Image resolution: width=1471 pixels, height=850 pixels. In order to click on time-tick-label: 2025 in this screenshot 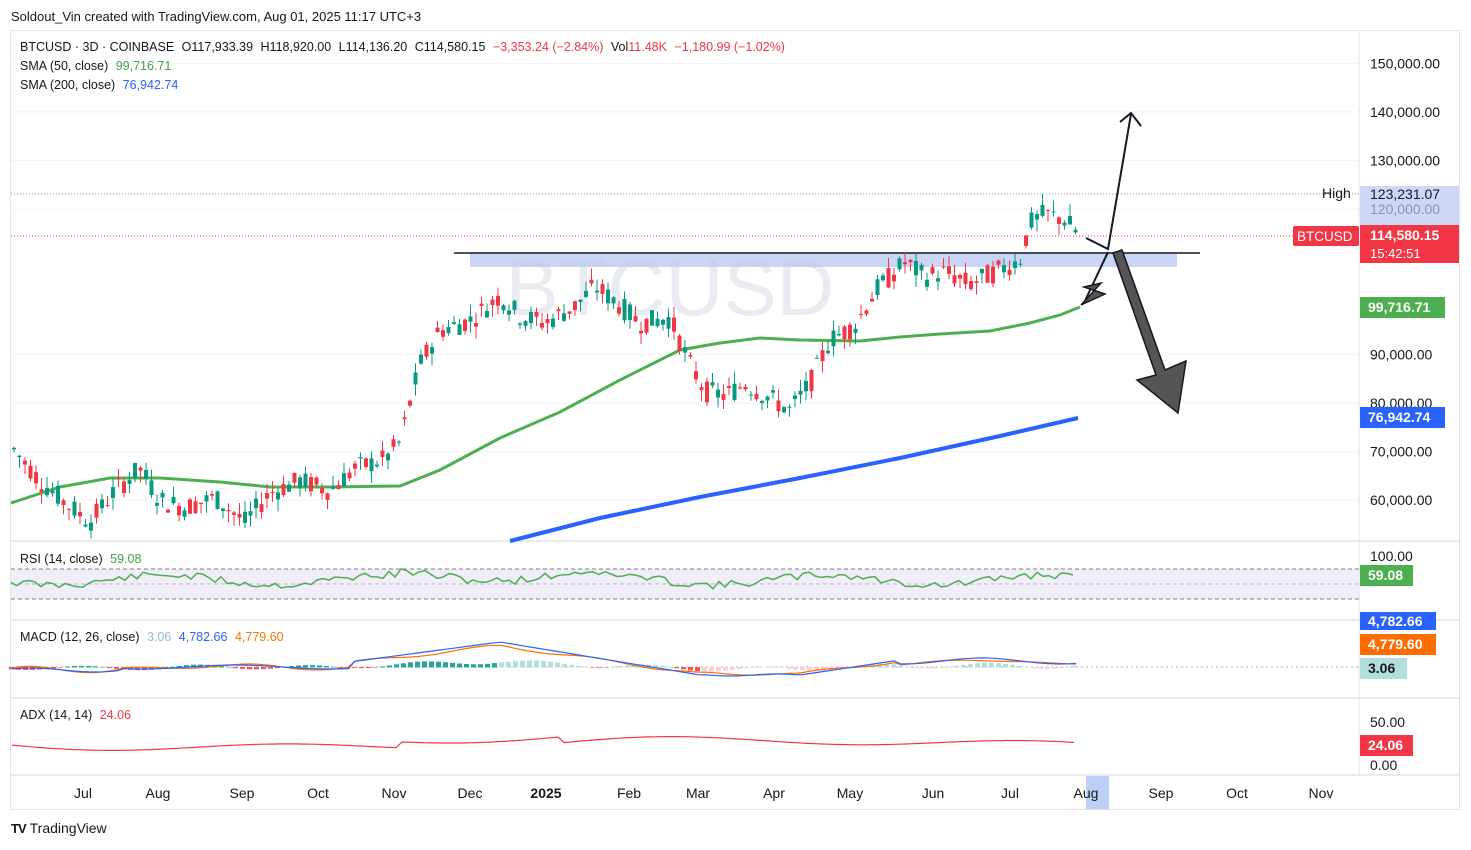, I will do `click(545, 793)`.